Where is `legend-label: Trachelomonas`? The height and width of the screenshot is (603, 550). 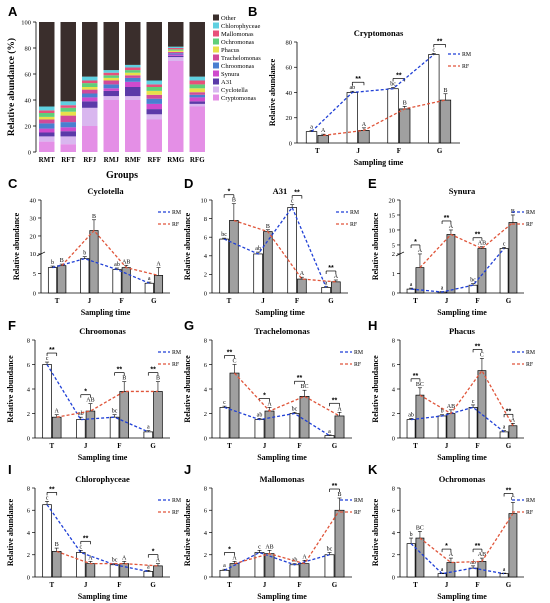 legend-label: Trachelomonas is located at coordinates (241, 58).